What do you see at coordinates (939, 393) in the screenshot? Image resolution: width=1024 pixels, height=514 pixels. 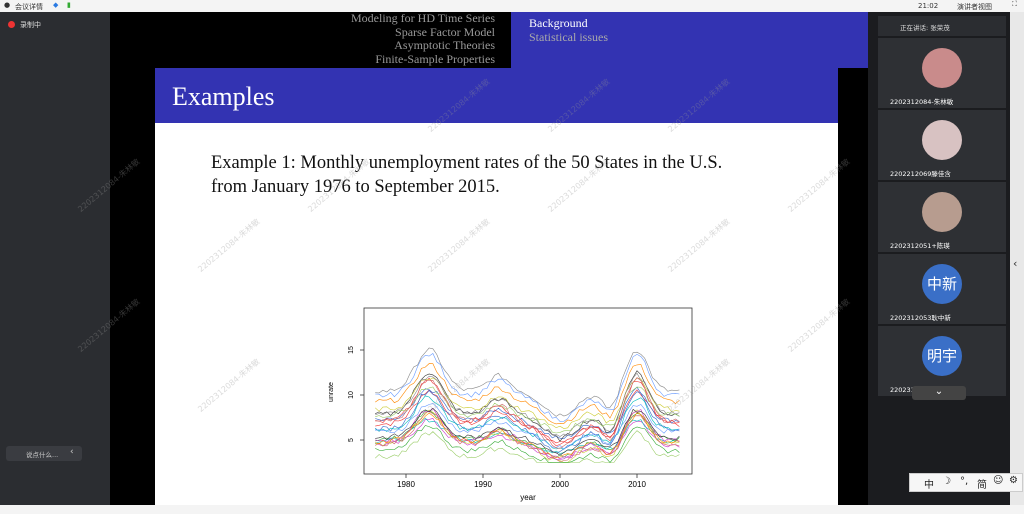 I see `scroll-down: ⌄` at bounding box center [939, 393].